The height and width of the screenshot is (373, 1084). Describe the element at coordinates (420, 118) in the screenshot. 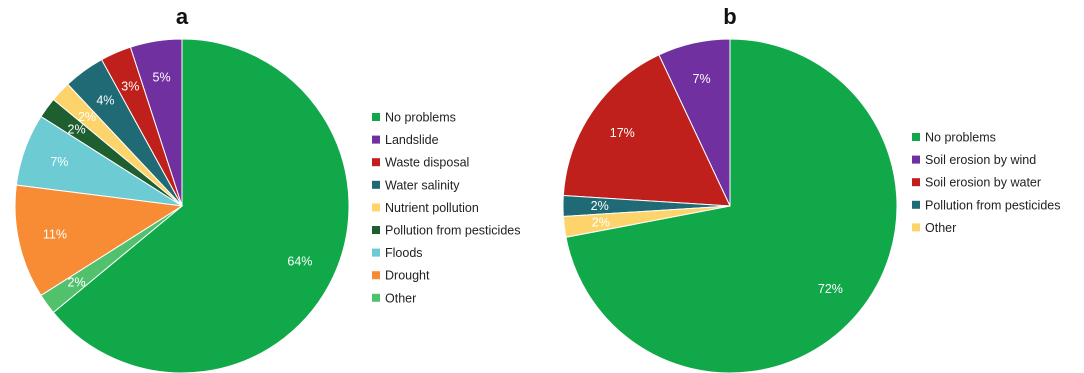

I see `legend-label-a-no-problems: No problems` at that location.